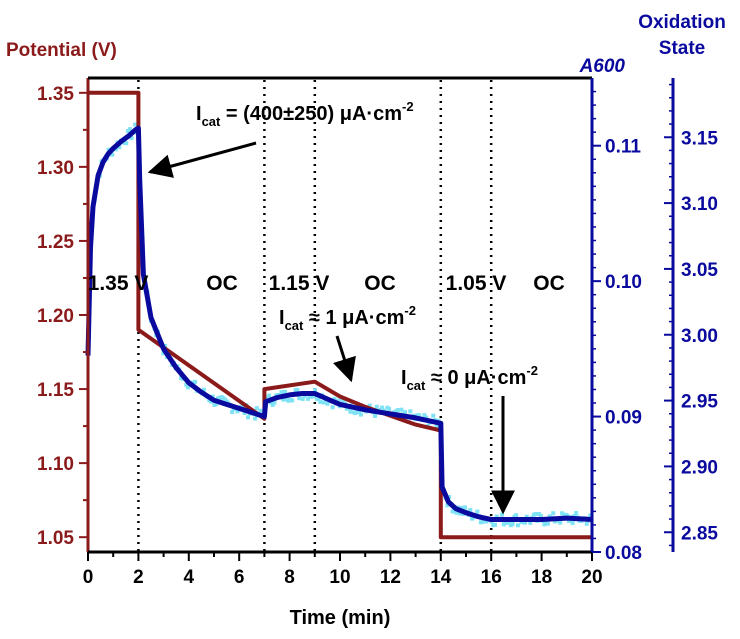 The height and width of the screenshot is (639, 740). I want to click on annotation-v105: 1.05 V, so click(476, 283).